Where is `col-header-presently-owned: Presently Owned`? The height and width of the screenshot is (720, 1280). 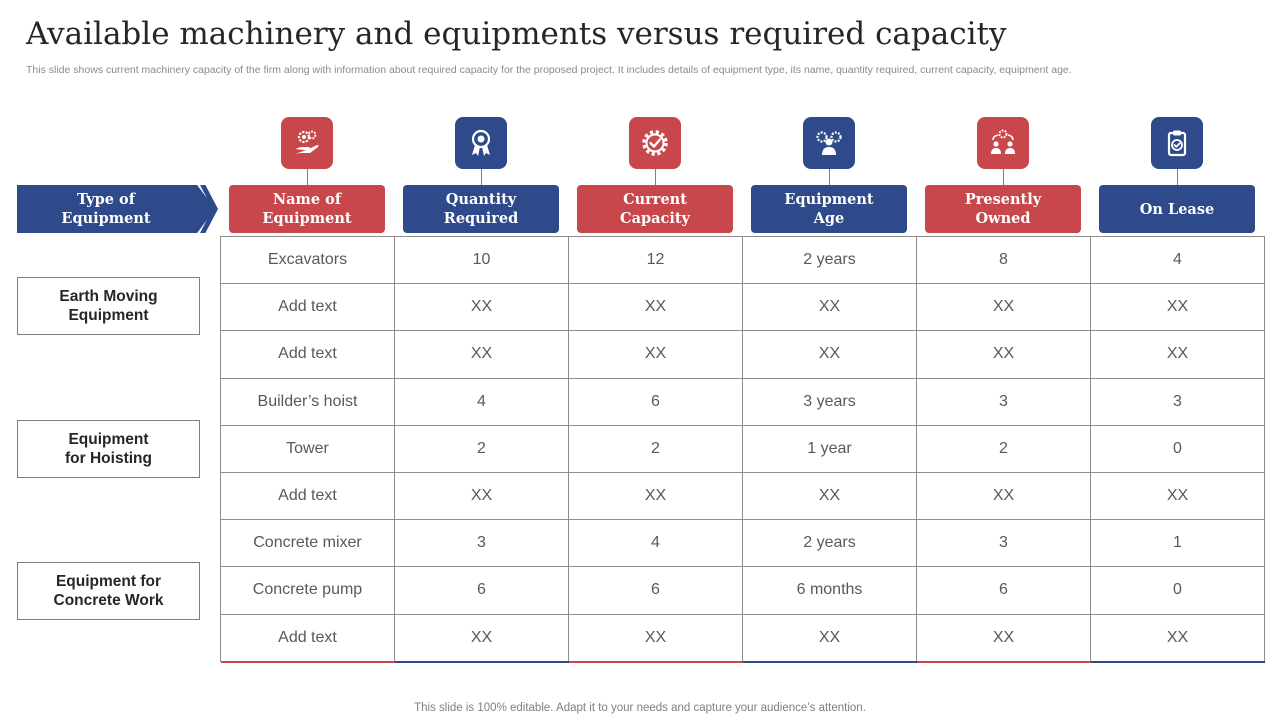 col-header-presently-owned: Presently Owned is located at coordinates (1003, 209).